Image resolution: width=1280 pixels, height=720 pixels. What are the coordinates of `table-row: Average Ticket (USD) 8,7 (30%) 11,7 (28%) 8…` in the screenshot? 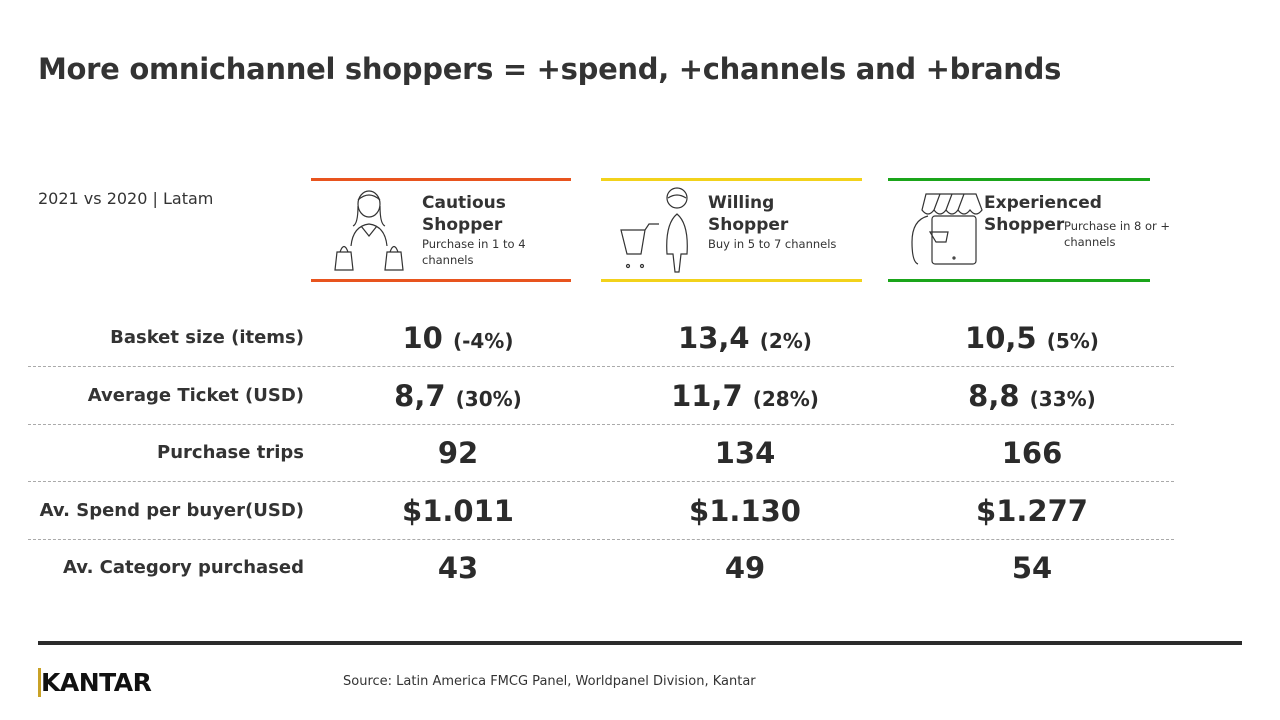 It's located at (601, 396).